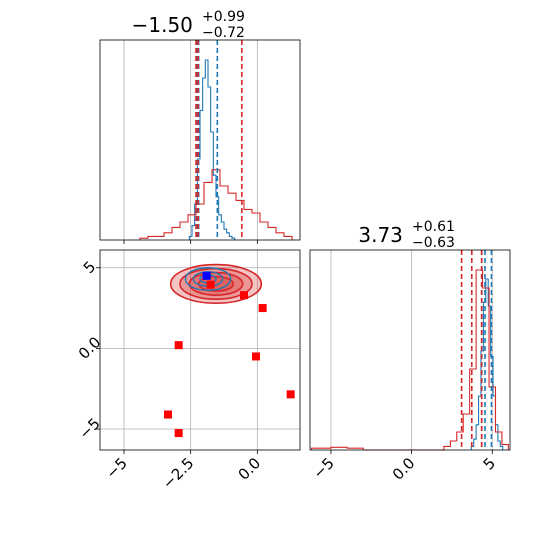  I want to click on y-marginal-title-plus: +0.61, so click(433, 227).